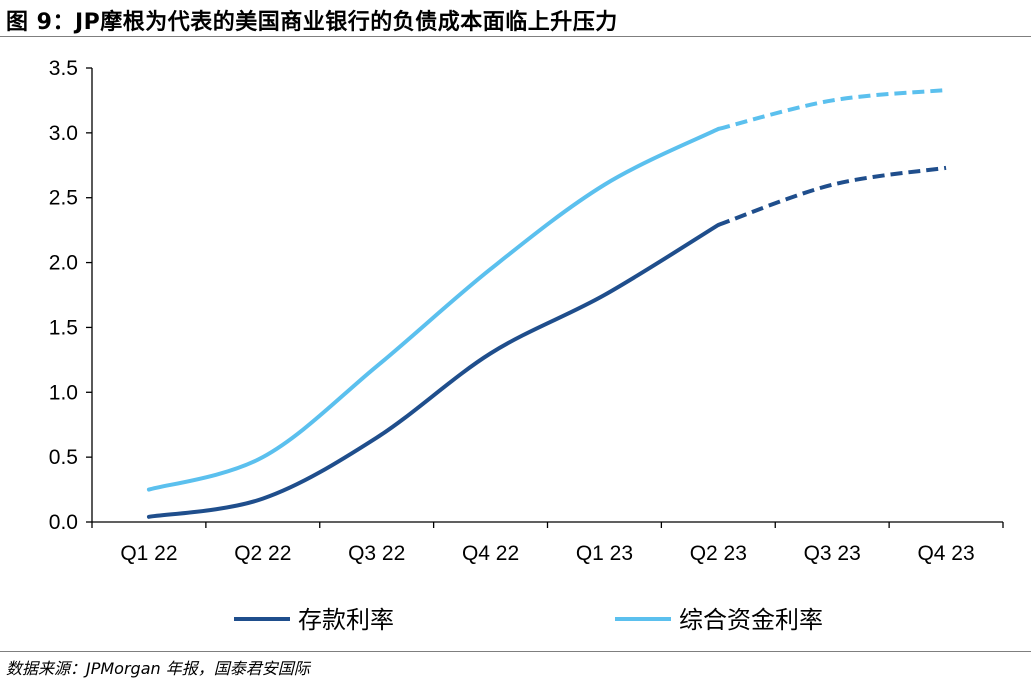 Image resolution: width=1031 pixels, height=680 pixels. I want to click on title-divider, so click(515, 36).